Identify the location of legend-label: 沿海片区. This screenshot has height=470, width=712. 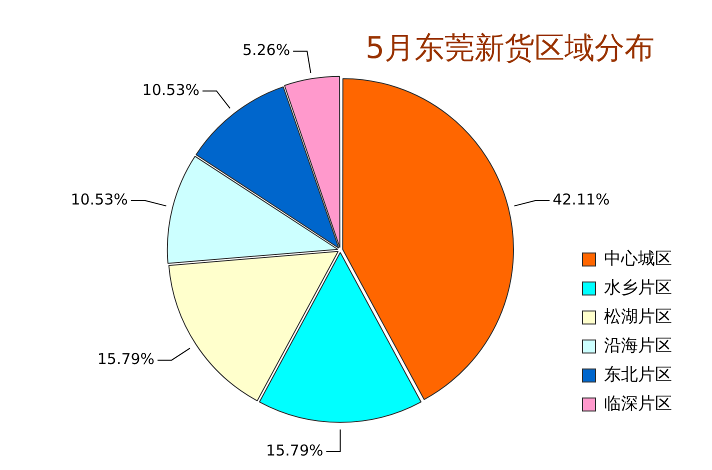
(638, 346).